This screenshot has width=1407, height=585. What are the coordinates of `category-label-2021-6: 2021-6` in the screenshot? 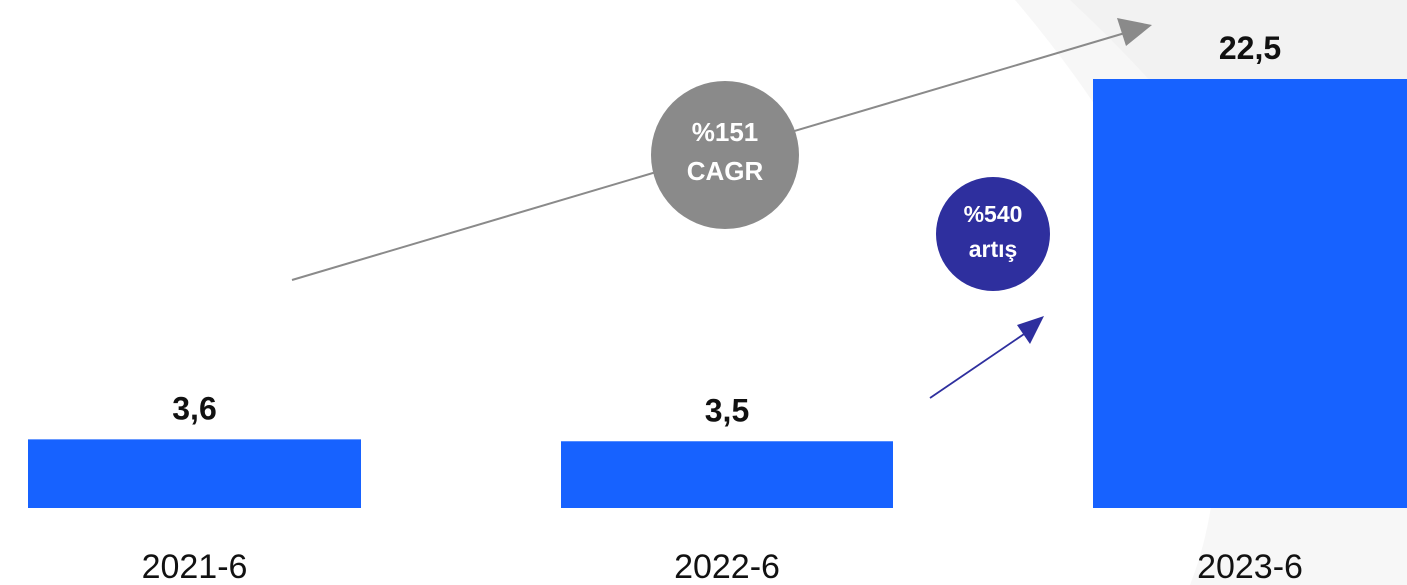 It's located at (195, 566).